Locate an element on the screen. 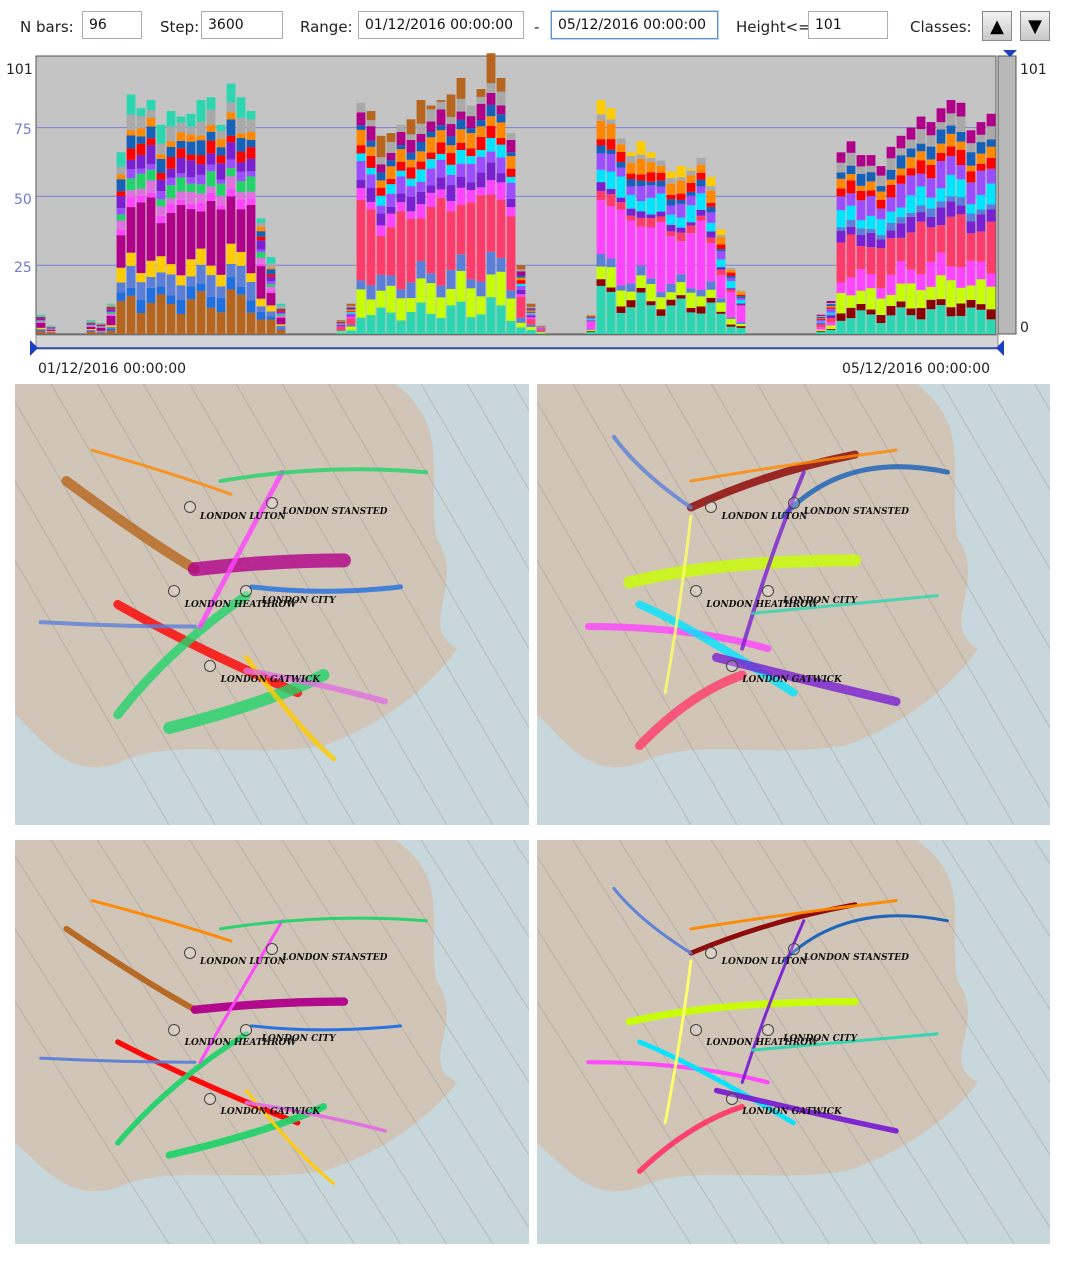 This screenshot has width=1073, height=1279. range-end-input: 05/12/2016 00:00:00 is located at coordinates (634, 25).